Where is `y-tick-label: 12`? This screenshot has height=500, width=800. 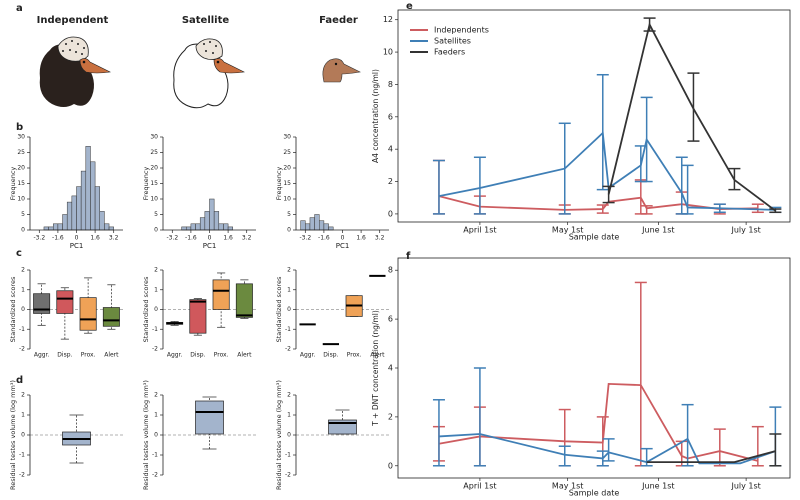 y-tick-label: 12 is located at coordinates (388, 19).